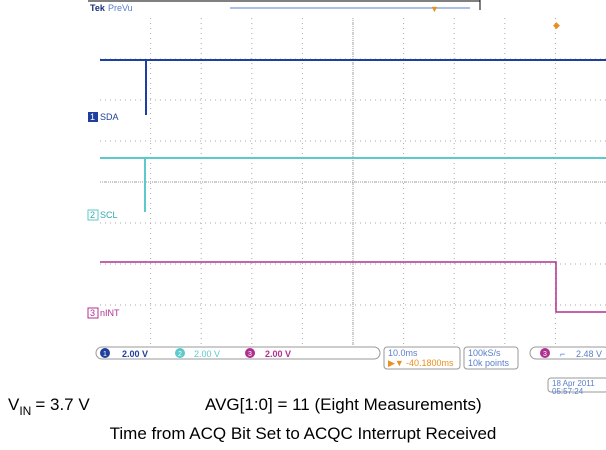 This screenshot has width=606, height=450. What do you see at coordinates (434, 9) in the screenshot?
I see `trigger-marker: ▼` at bounding box center [434, 9].